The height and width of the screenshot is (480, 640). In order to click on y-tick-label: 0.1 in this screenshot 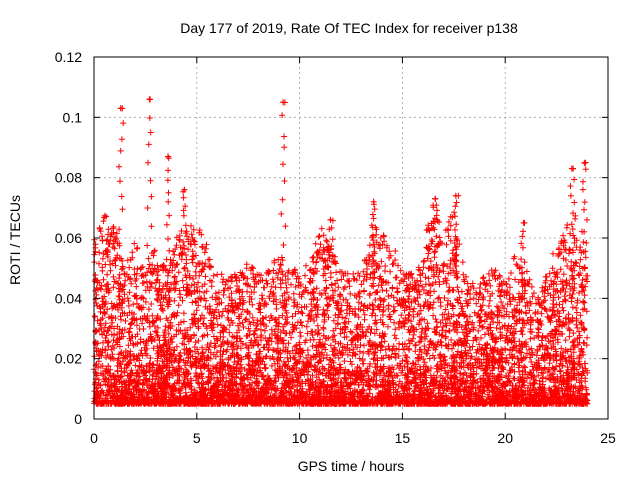, I will do `click(73, 117)`.